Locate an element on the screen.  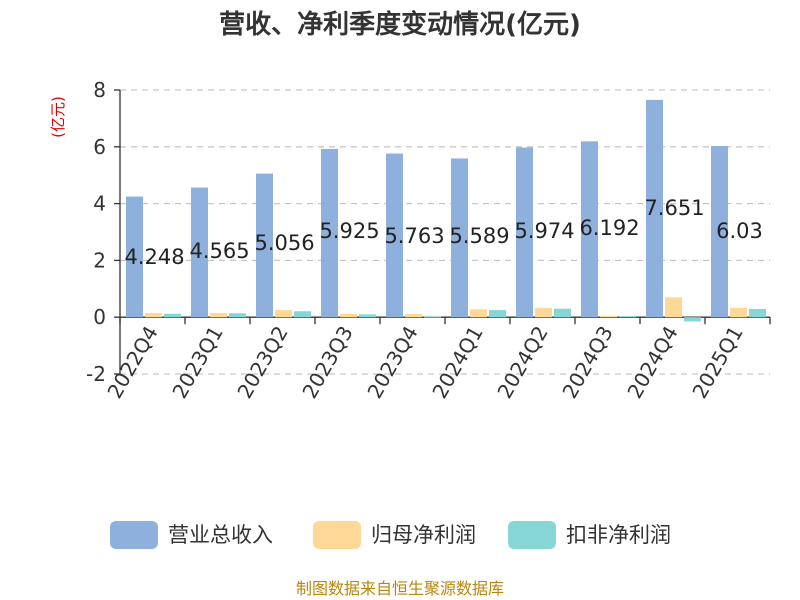
legend: 营业总收入 归母净利润 扣非净利润 is located at coordinates (390, 535).